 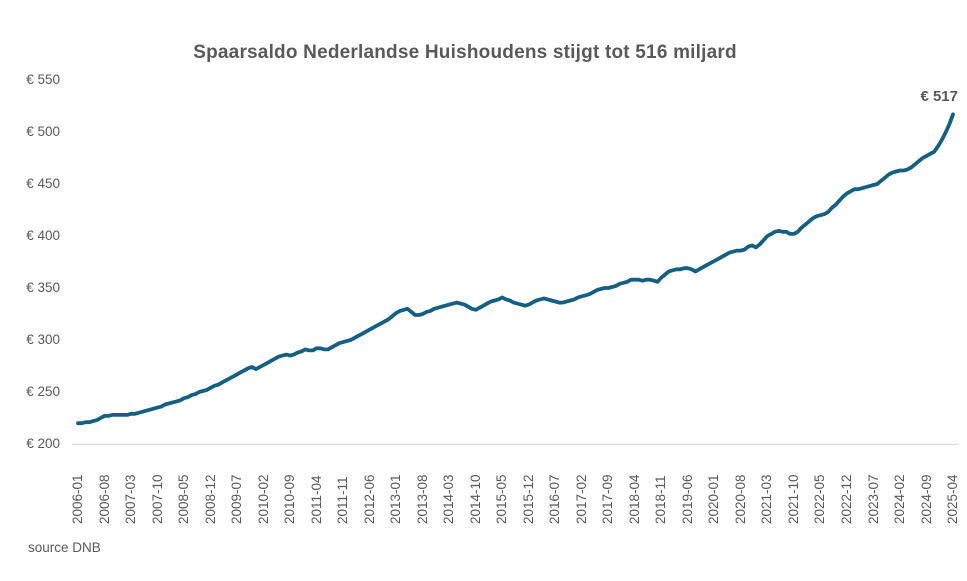 I want to click on x-axis-label: 2013-01, so click(x=396, y=499).